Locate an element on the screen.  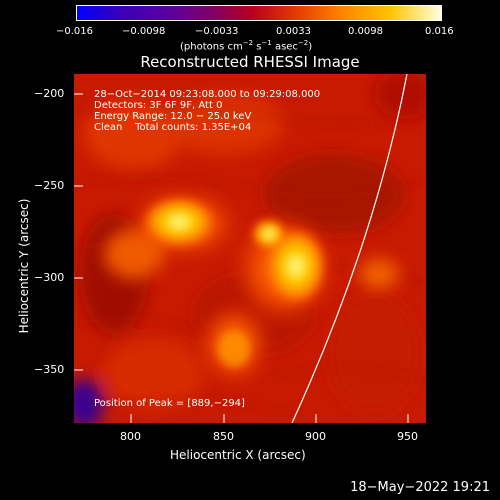
colorbar-tick: 0.016 is located at coordinates (439, 31).